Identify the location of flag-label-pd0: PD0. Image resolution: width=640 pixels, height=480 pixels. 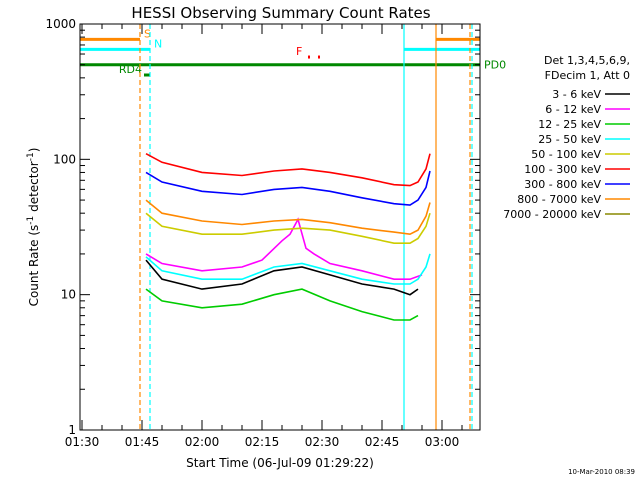
(495, 65).